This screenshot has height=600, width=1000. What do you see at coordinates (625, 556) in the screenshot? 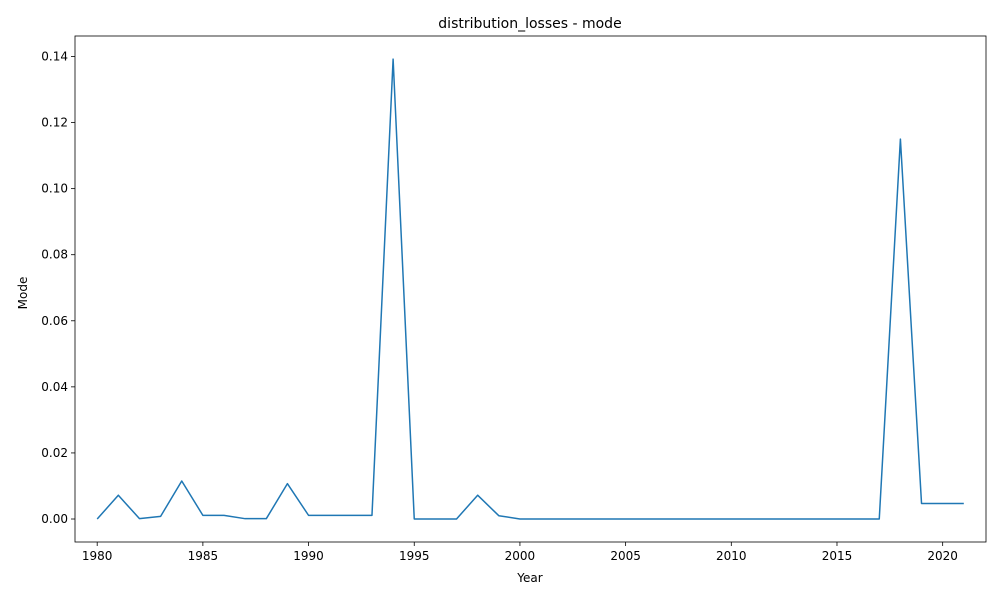
I see `x-tick-label: 2005` at bounding box center [625, 556].